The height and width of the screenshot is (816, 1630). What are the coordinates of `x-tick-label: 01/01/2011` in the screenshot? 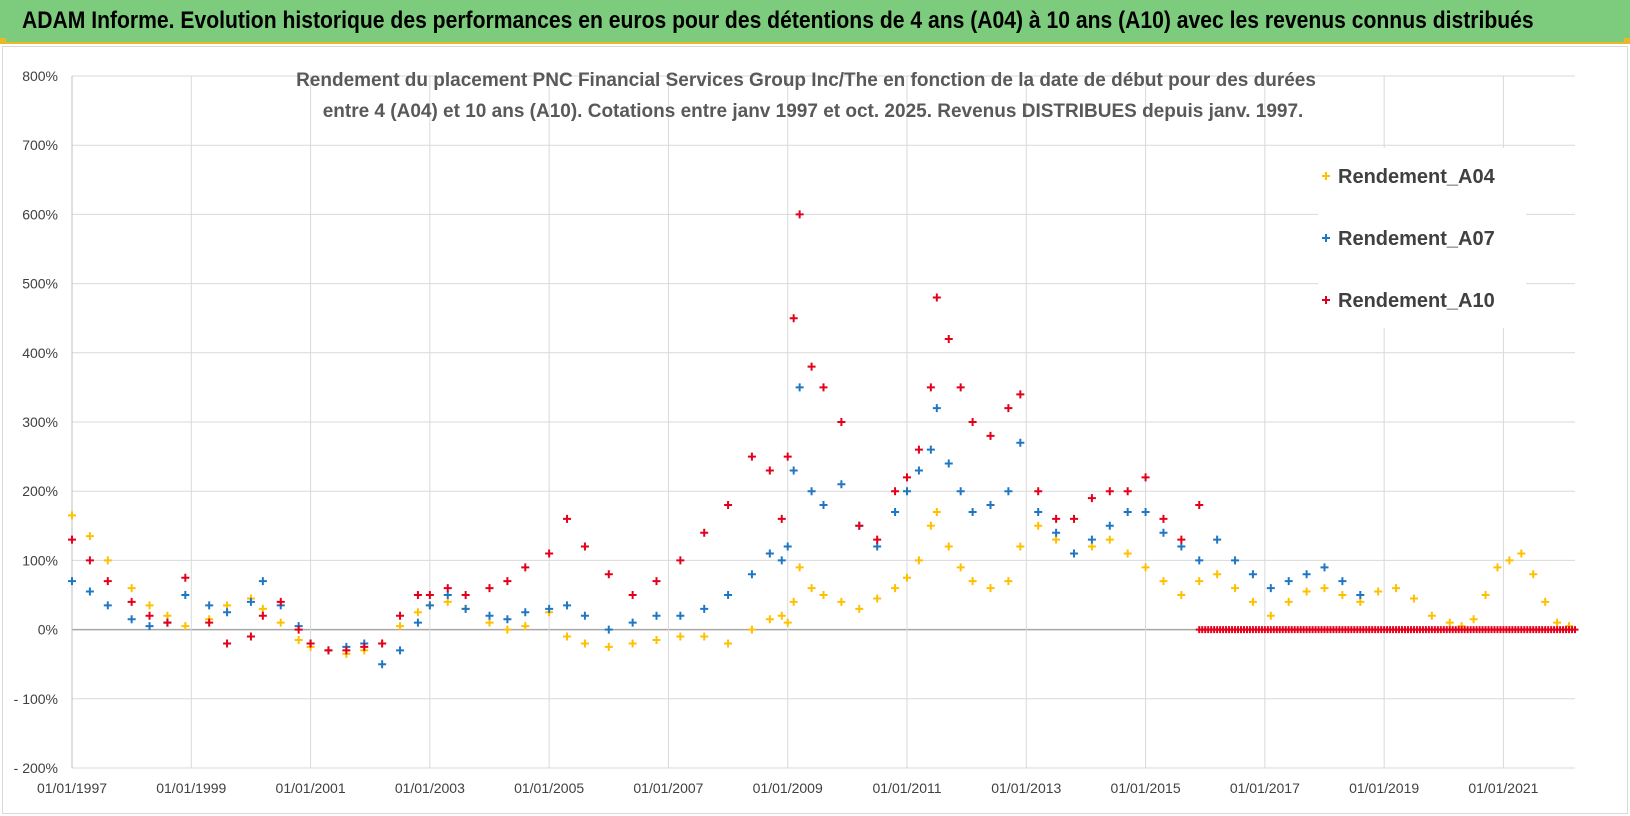 It's located at (906, 788).